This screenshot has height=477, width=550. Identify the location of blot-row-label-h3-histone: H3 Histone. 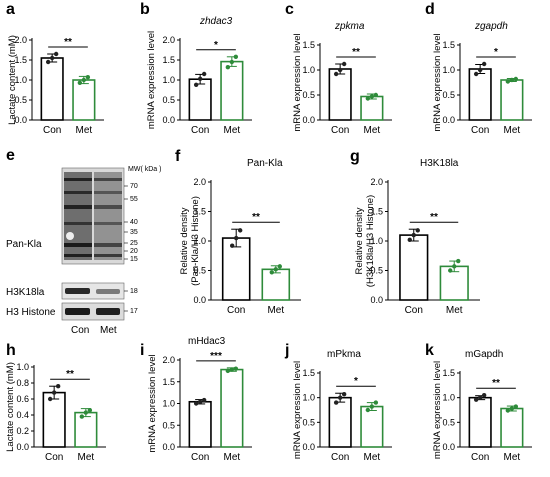
(31, 312).